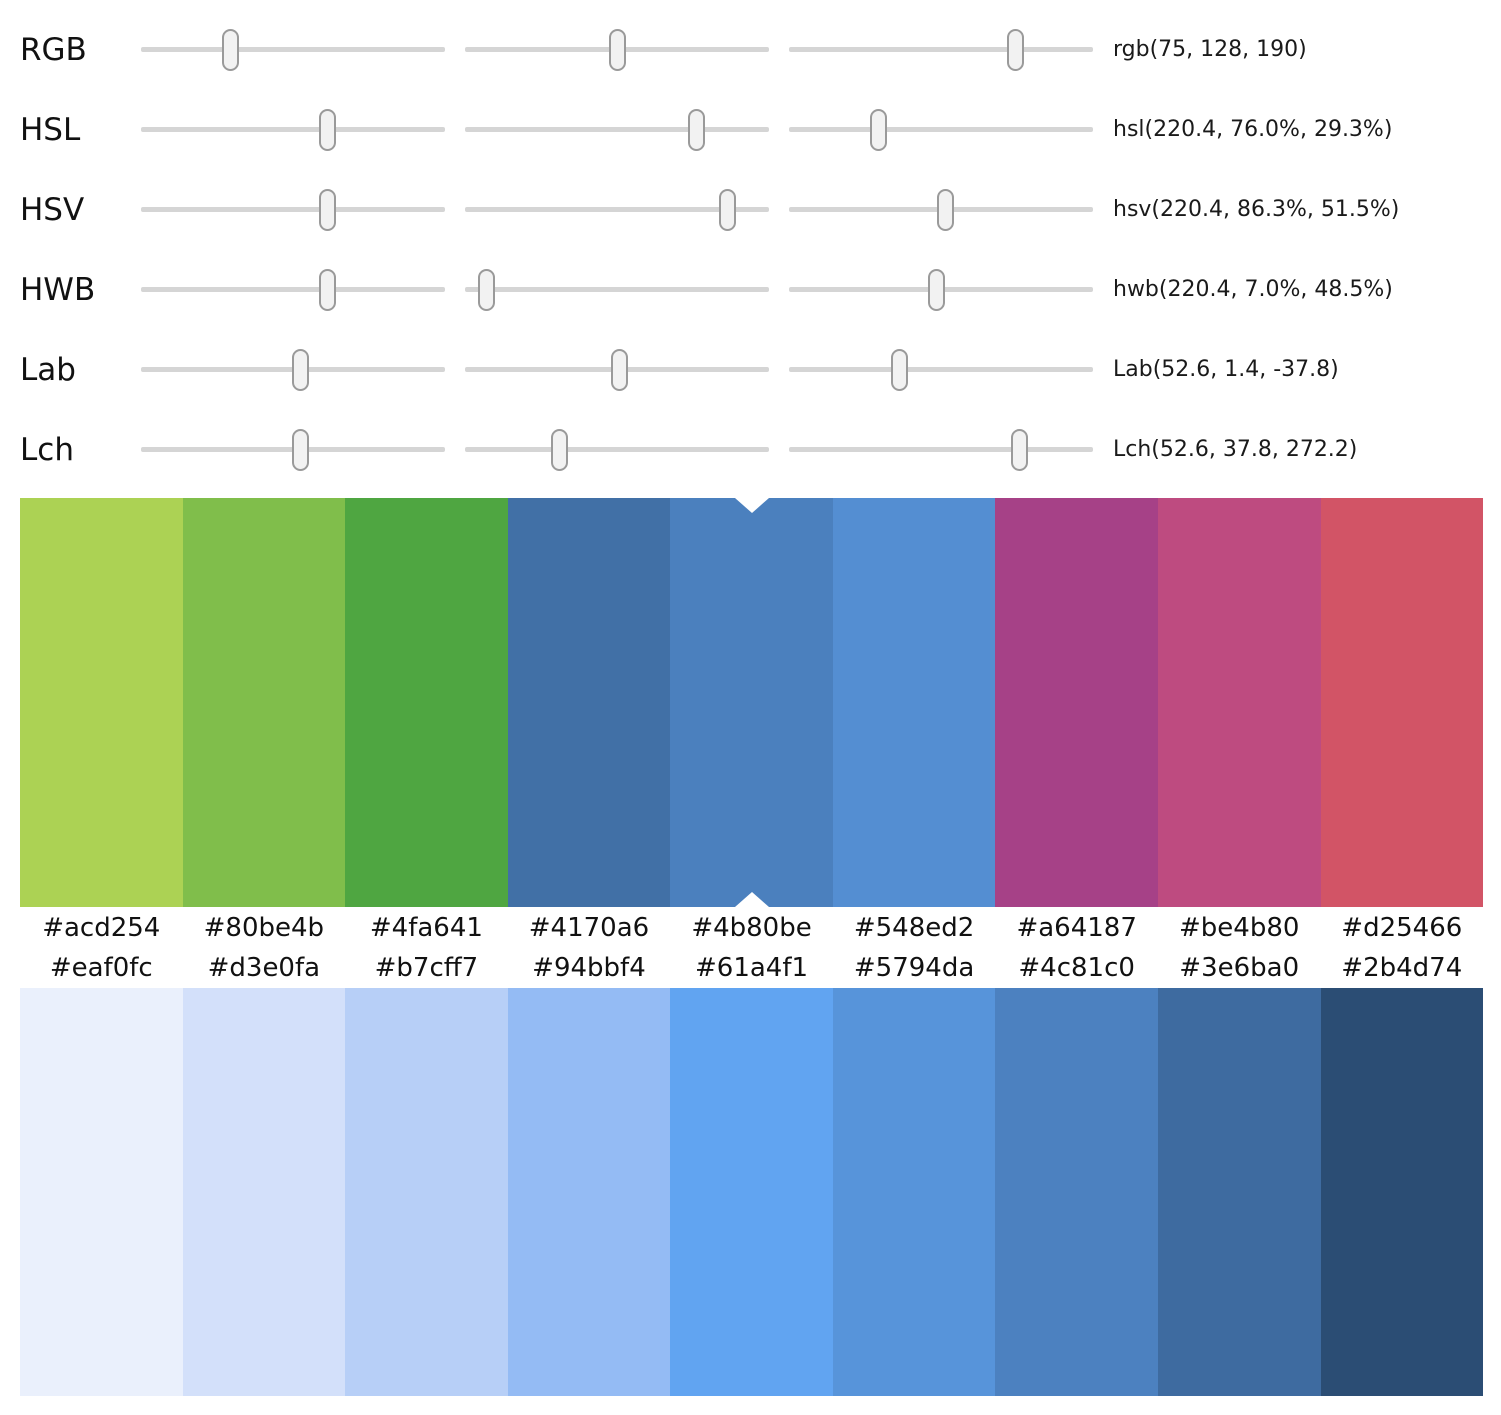  Describe the element at coordinates (914, 968) in the screenshot. I see `hex-code-label: #5794da` at that location.